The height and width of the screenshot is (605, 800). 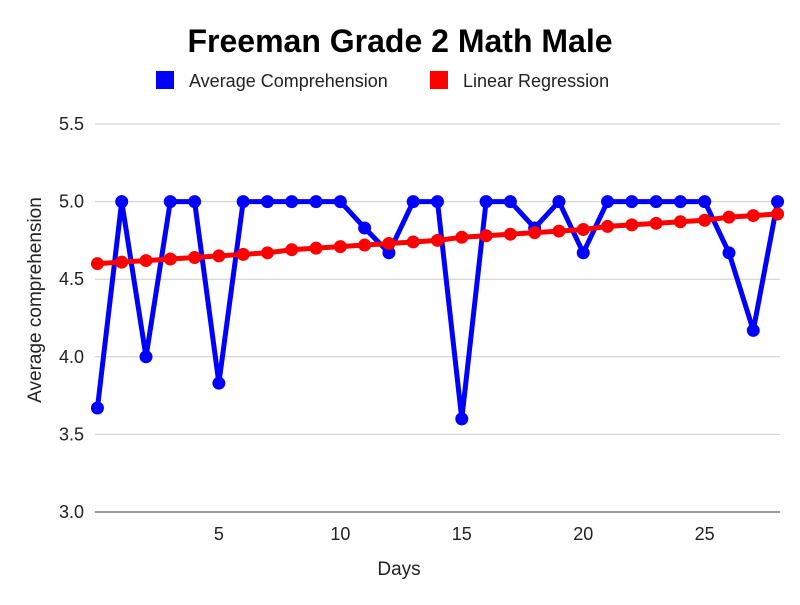 I want to click on x-axis-label: Days, so click(x=398, y=569).